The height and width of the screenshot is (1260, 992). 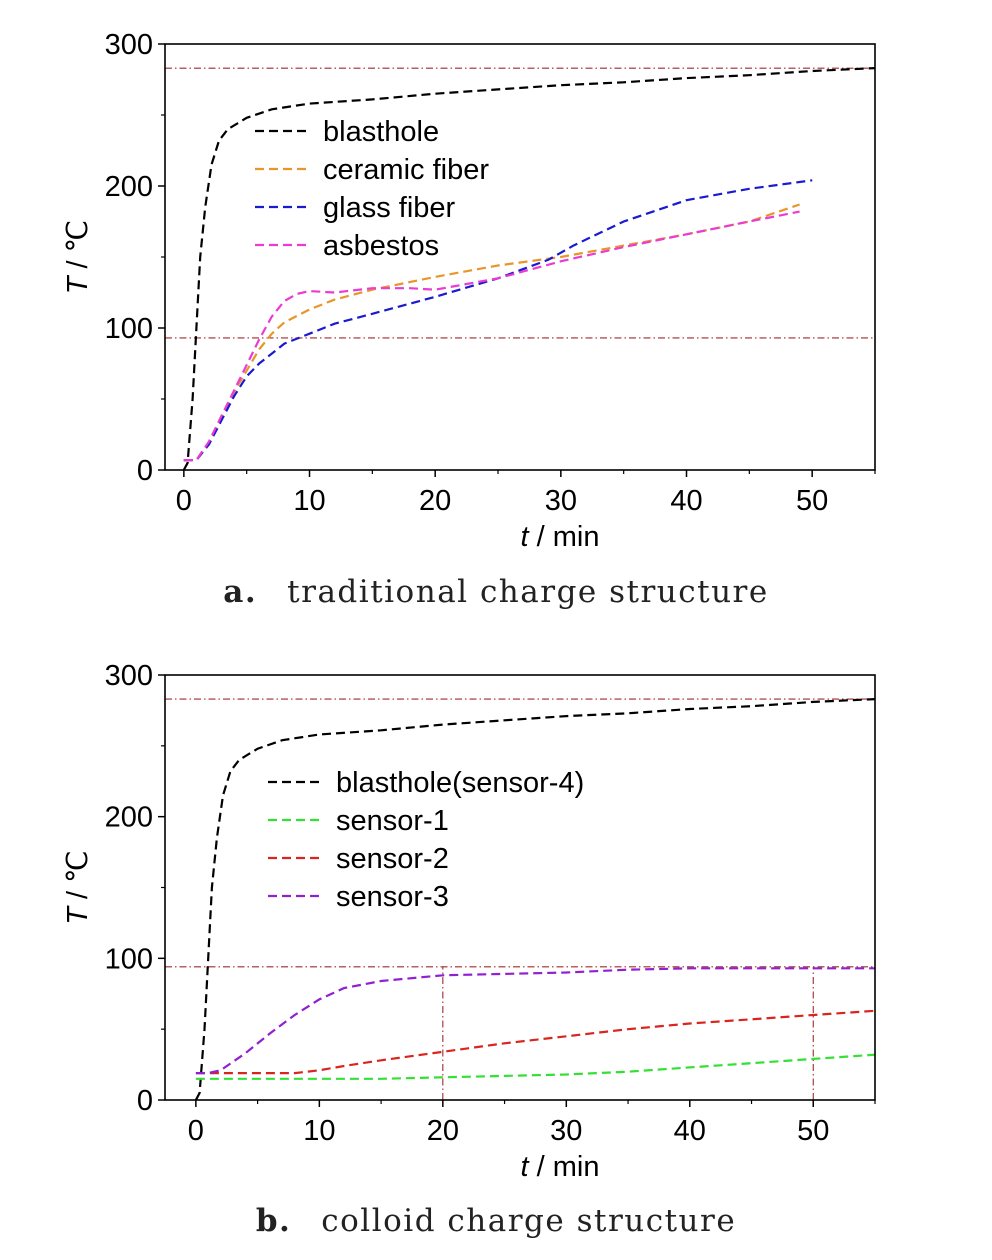 I want to click on legend-label-1: blasthole, so click(x=381, y=132).